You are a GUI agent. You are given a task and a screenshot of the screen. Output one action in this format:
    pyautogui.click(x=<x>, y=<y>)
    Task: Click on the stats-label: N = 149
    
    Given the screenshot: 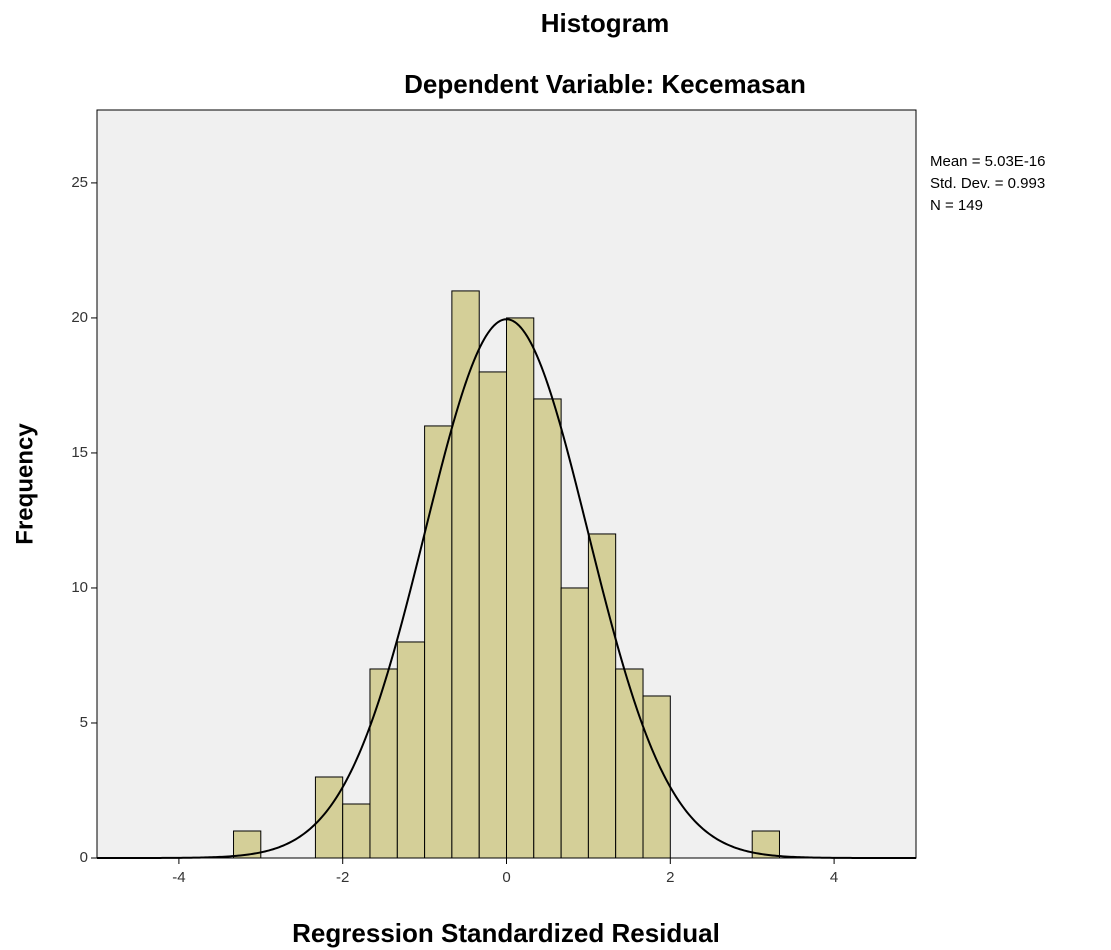 What is the action you would take?
    pyautogui.click(x=956, y=205)
    